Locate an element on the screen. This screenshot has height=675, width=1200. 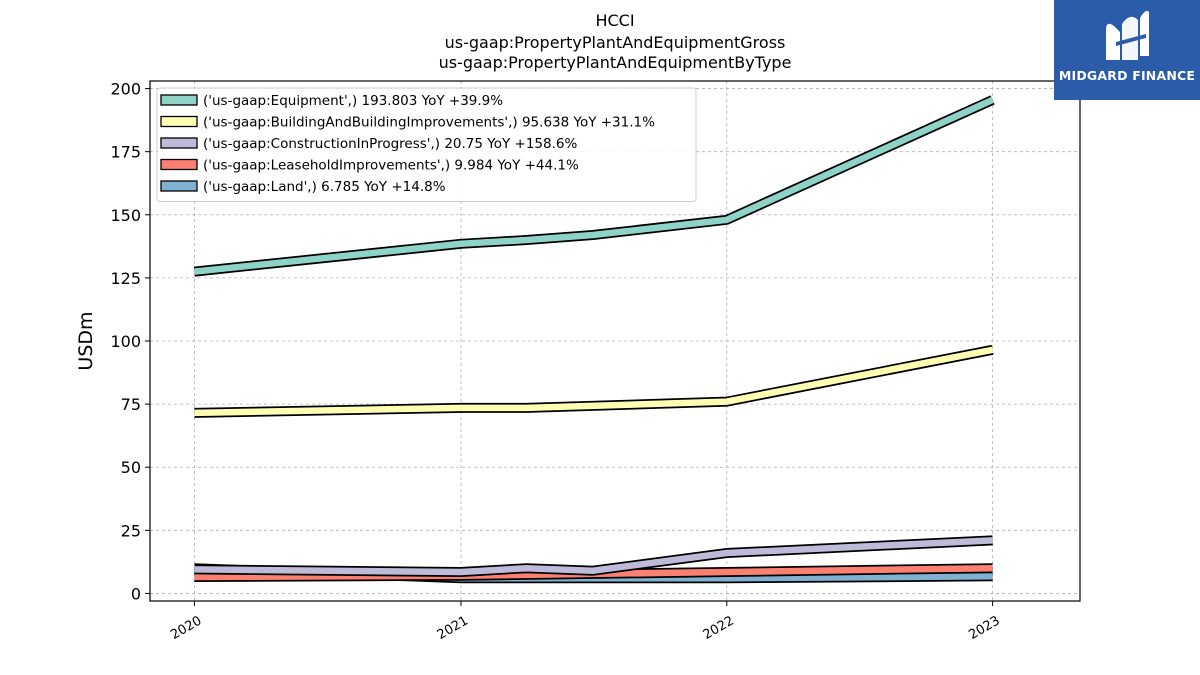
y-tick-label: 100 is located at coordinates (125, 341).